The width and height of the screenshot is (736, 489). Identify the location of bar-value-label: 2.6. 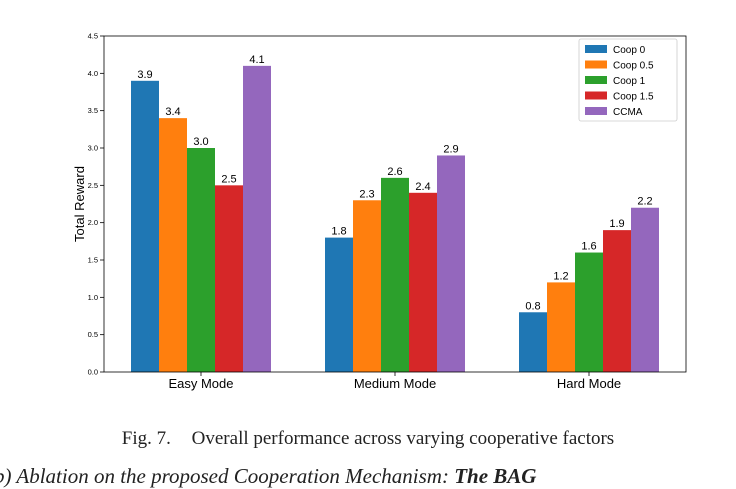
(394, 172).